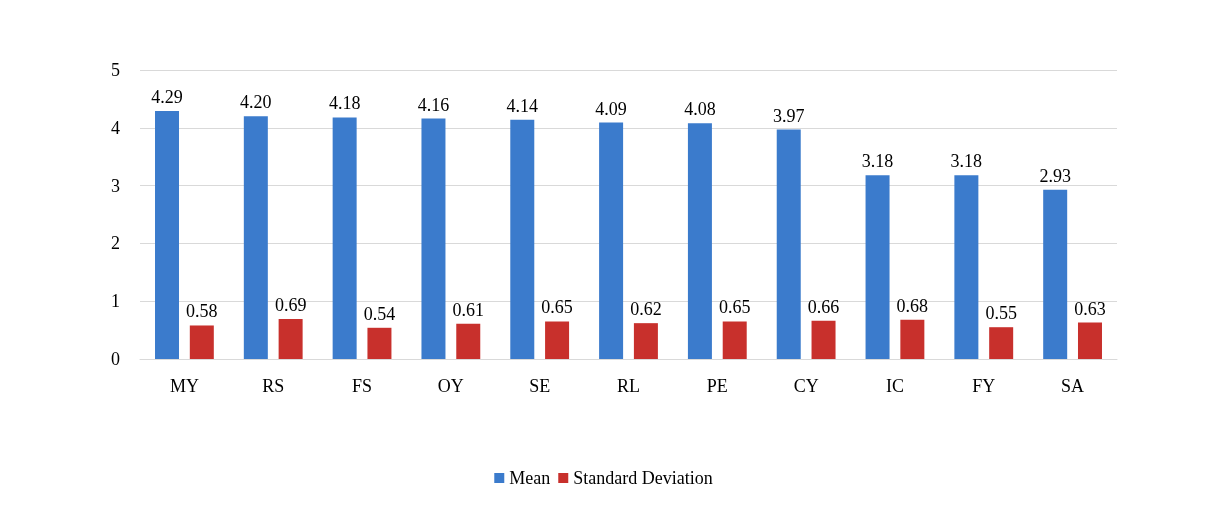  I want to click on data-label: 0.66, so click(823, 306).